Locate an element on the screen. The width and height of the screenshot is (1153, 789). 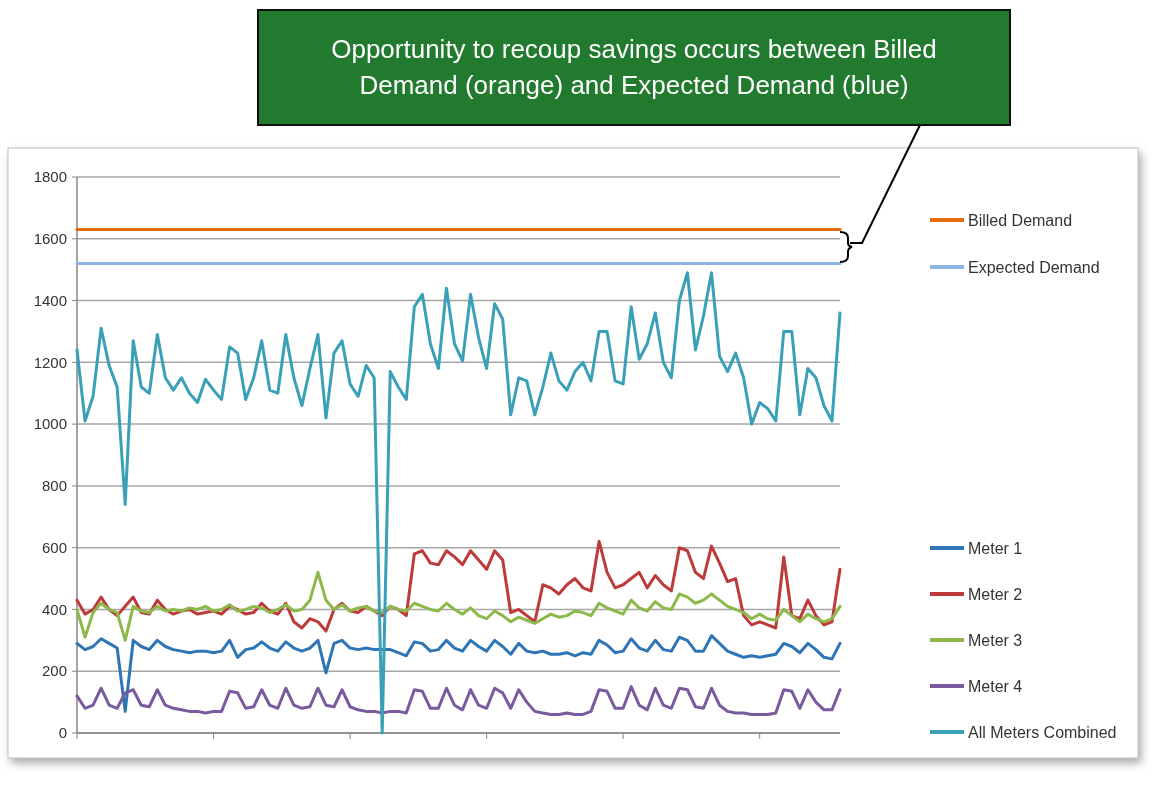
legend-label: Billed Demand is located at coordinates (1020, 220).